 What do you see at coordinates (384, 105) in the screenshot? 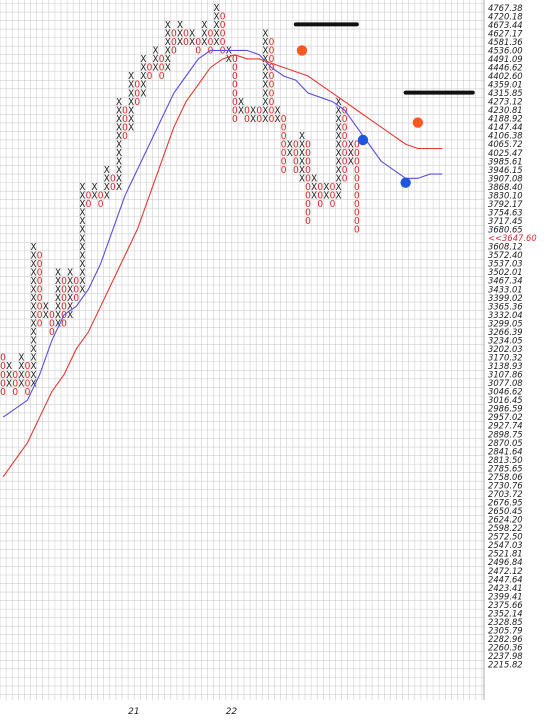
I see `annotations` at bounding box center [384, 105].